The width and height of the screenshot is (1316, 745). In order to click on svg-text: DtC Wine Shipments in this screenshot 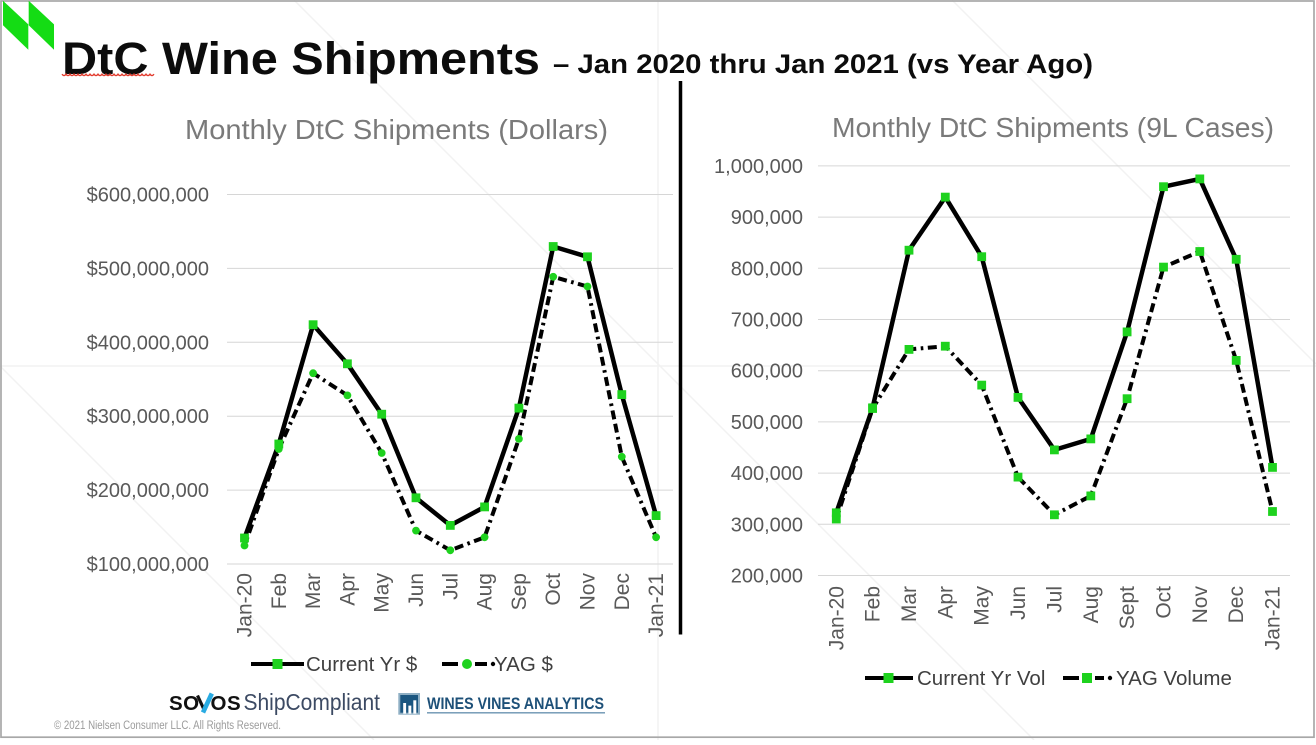, I will do `click(301, 58)`.